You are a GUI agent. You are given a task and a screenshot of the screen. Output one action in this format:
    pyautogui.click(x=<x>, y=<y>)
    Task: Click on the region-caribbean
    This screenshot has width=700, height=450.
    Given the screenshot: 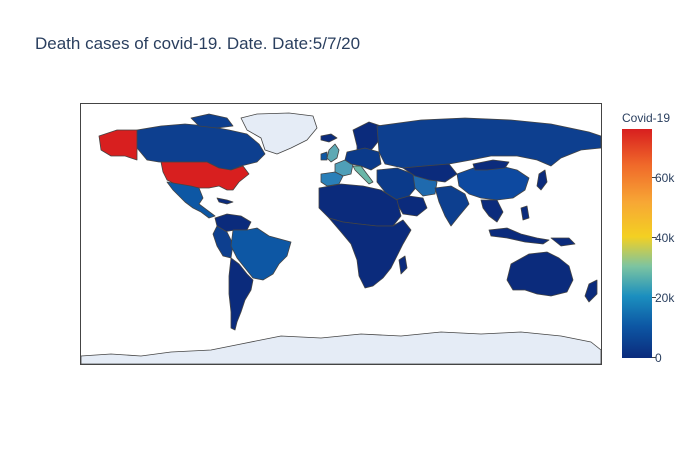 What is the action you would take?
    pyautogui.click(x=225, y=201)
    